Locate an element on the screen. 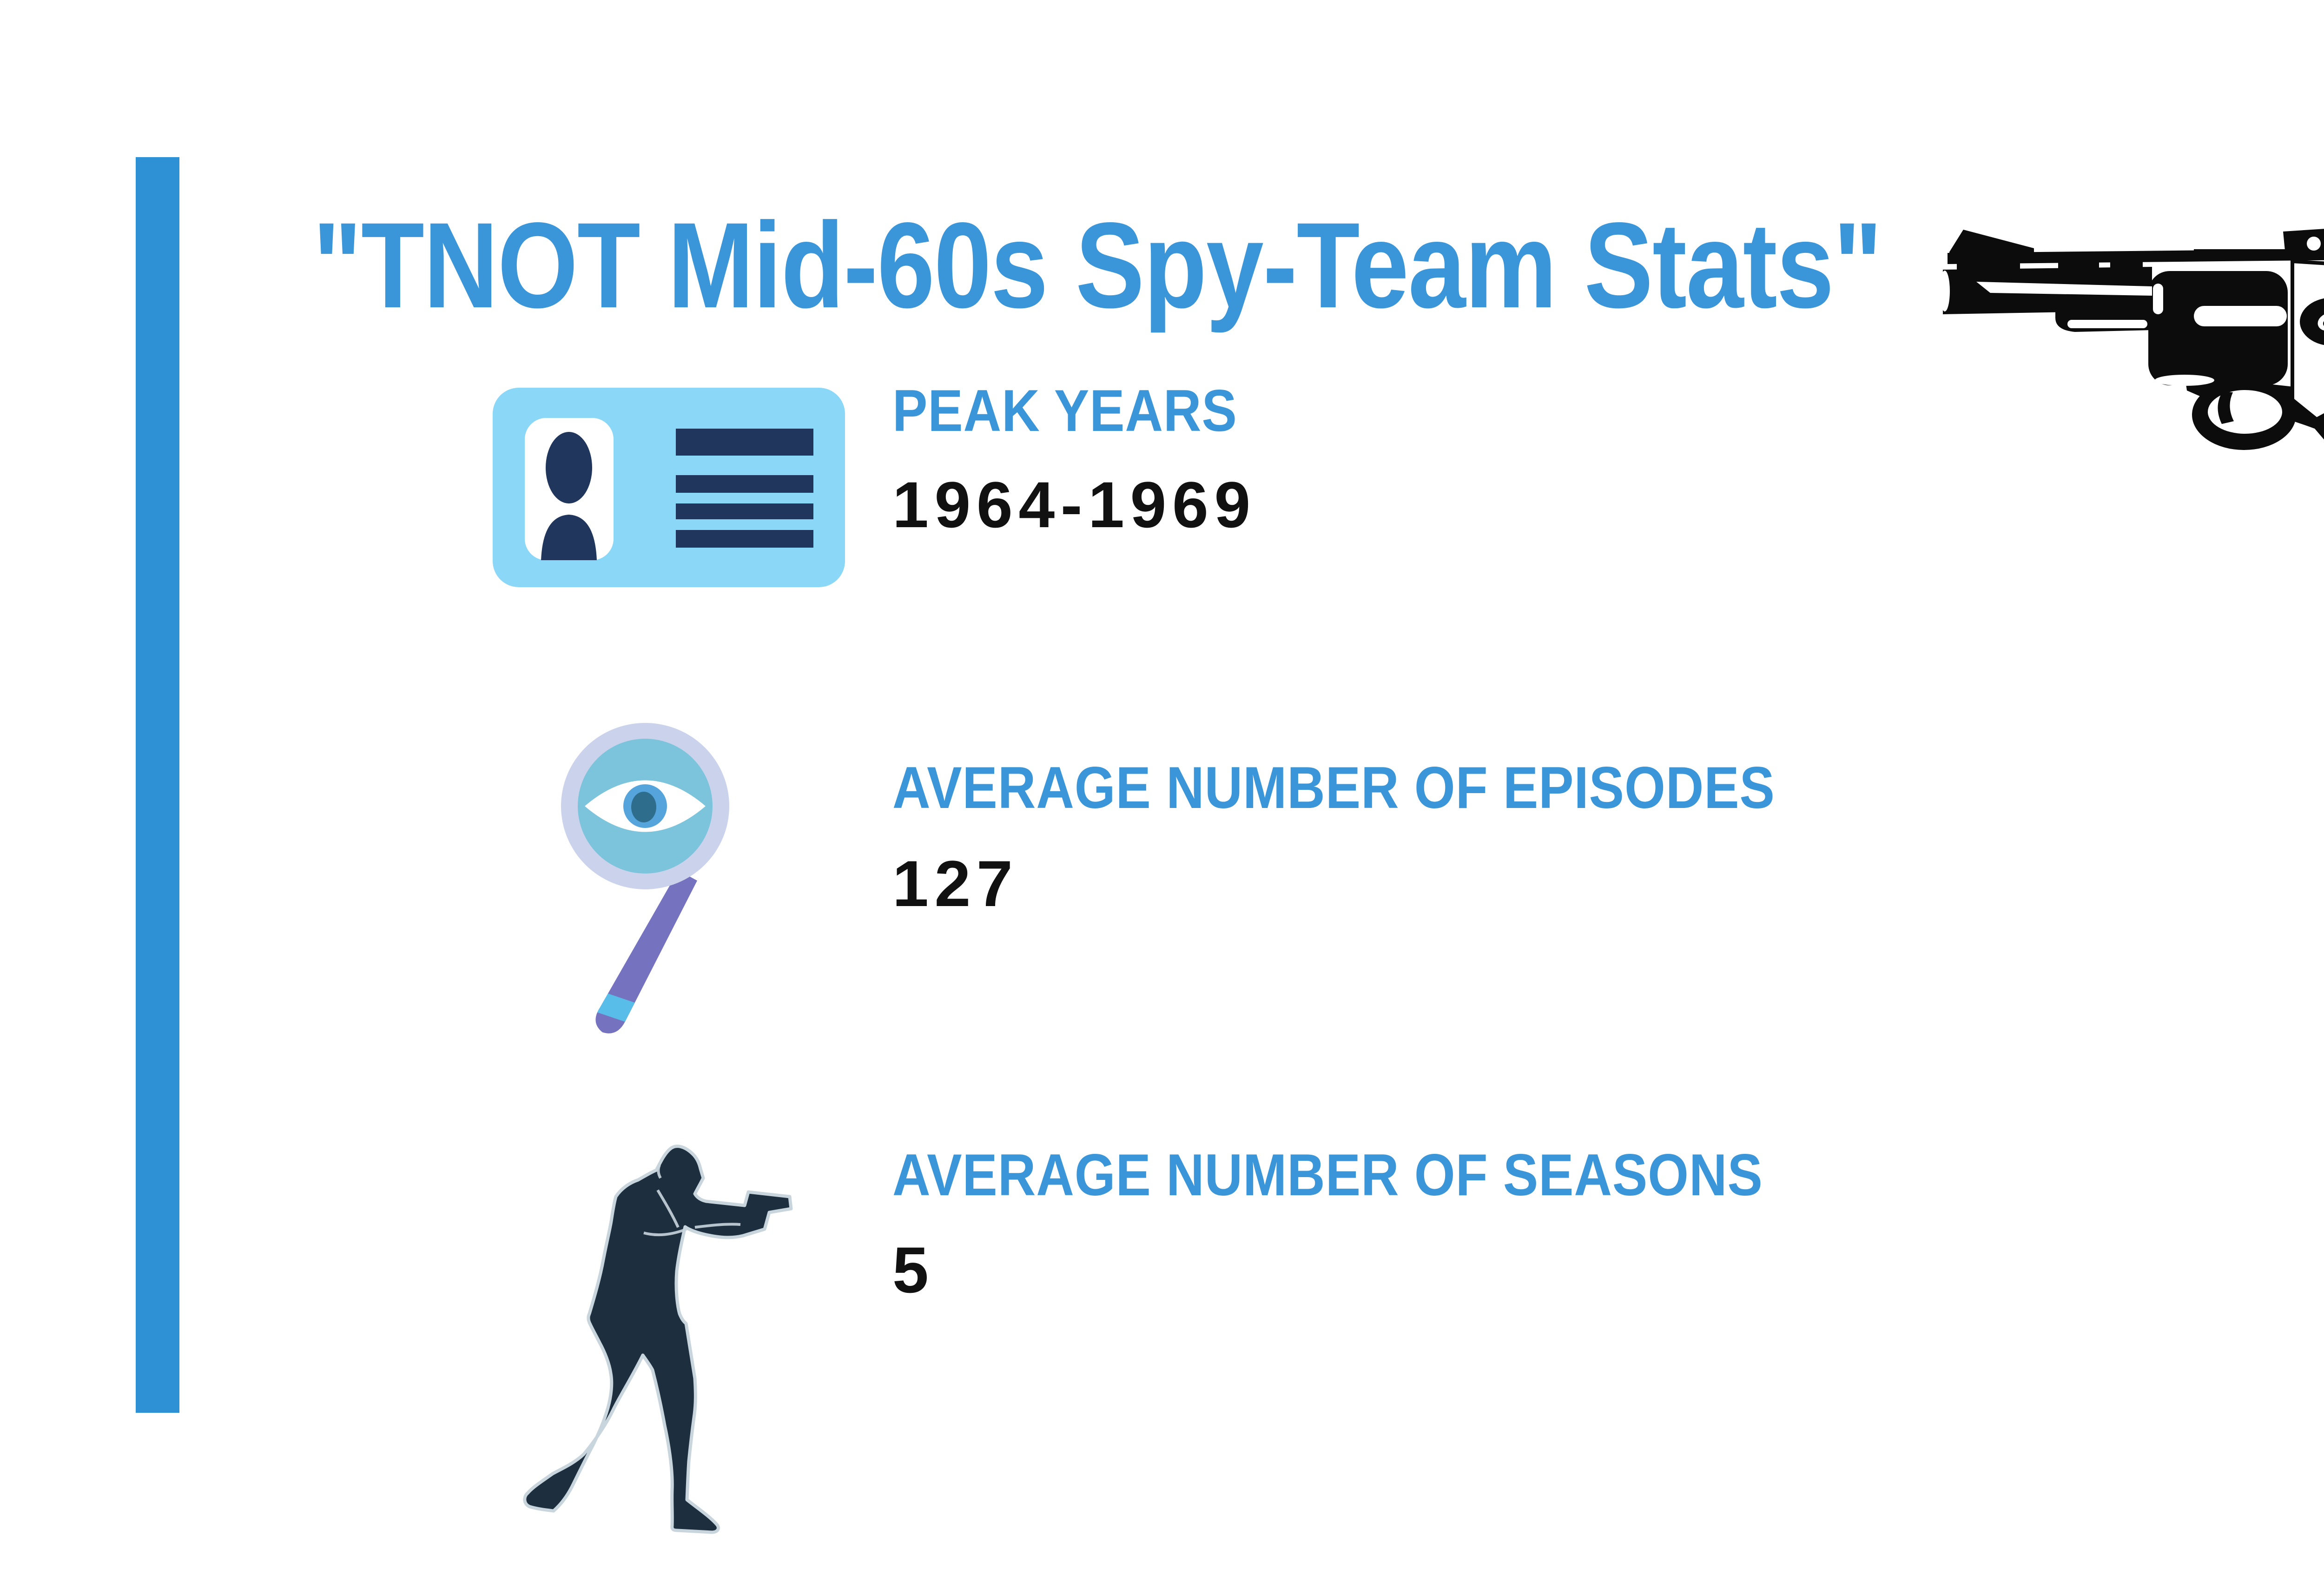  magnifier-eye-icon is located at coordinates (645, 878).